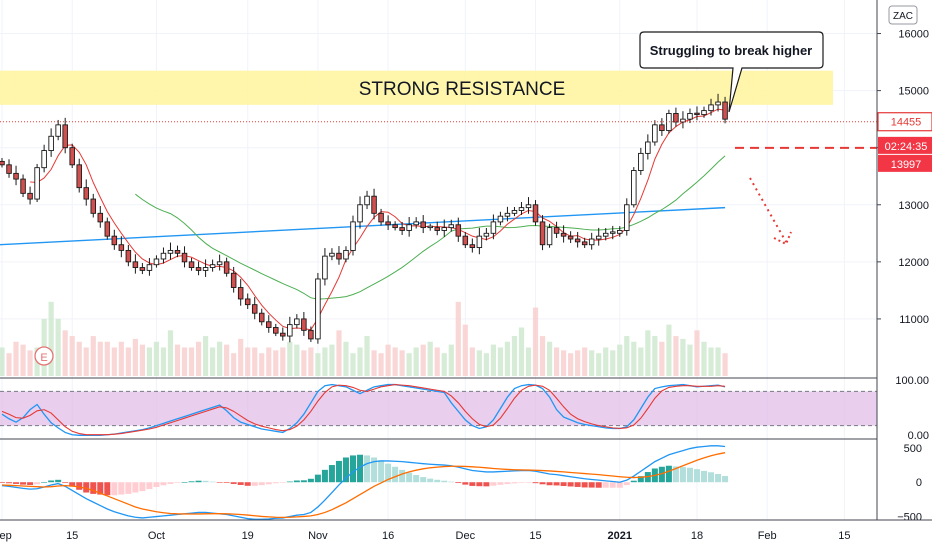 The image size is (932, 555). What do you see at coordinates (731, 72) in the screenshot?
I see `callout-bubble` at bounding box center [731, 72].